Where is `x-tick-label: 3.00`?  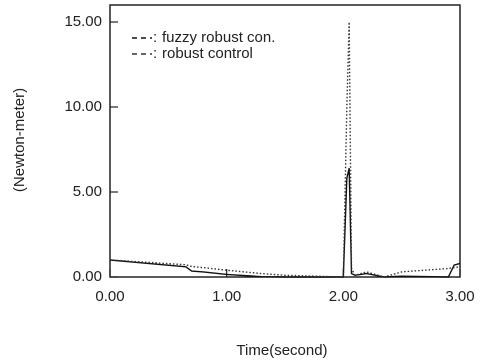
x-tick-label: 3.00 is located at coordinates (459, 296).